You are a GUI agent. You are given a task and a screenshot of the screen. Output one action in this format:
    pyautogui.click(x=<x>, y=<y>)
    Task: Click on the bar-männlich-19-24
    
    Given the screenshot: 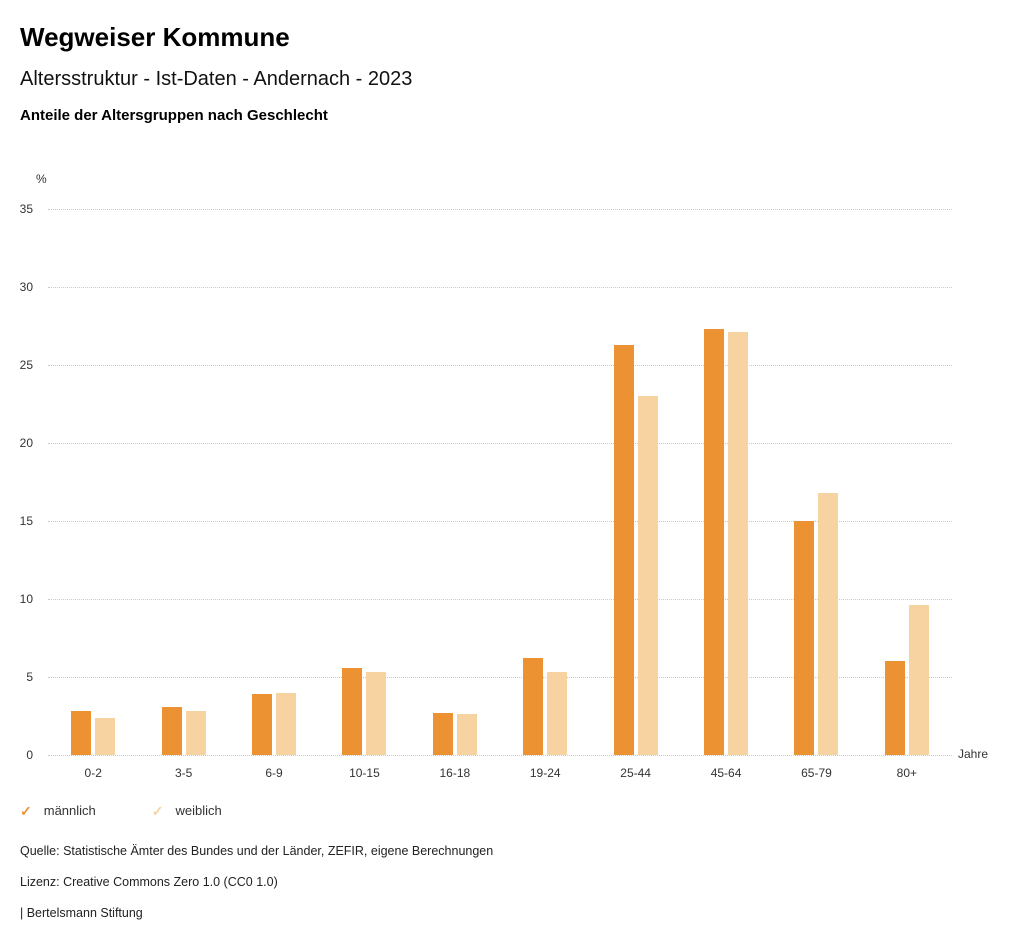 What is the action you would take?
    pyautogui.click(x=533, y=706)
    